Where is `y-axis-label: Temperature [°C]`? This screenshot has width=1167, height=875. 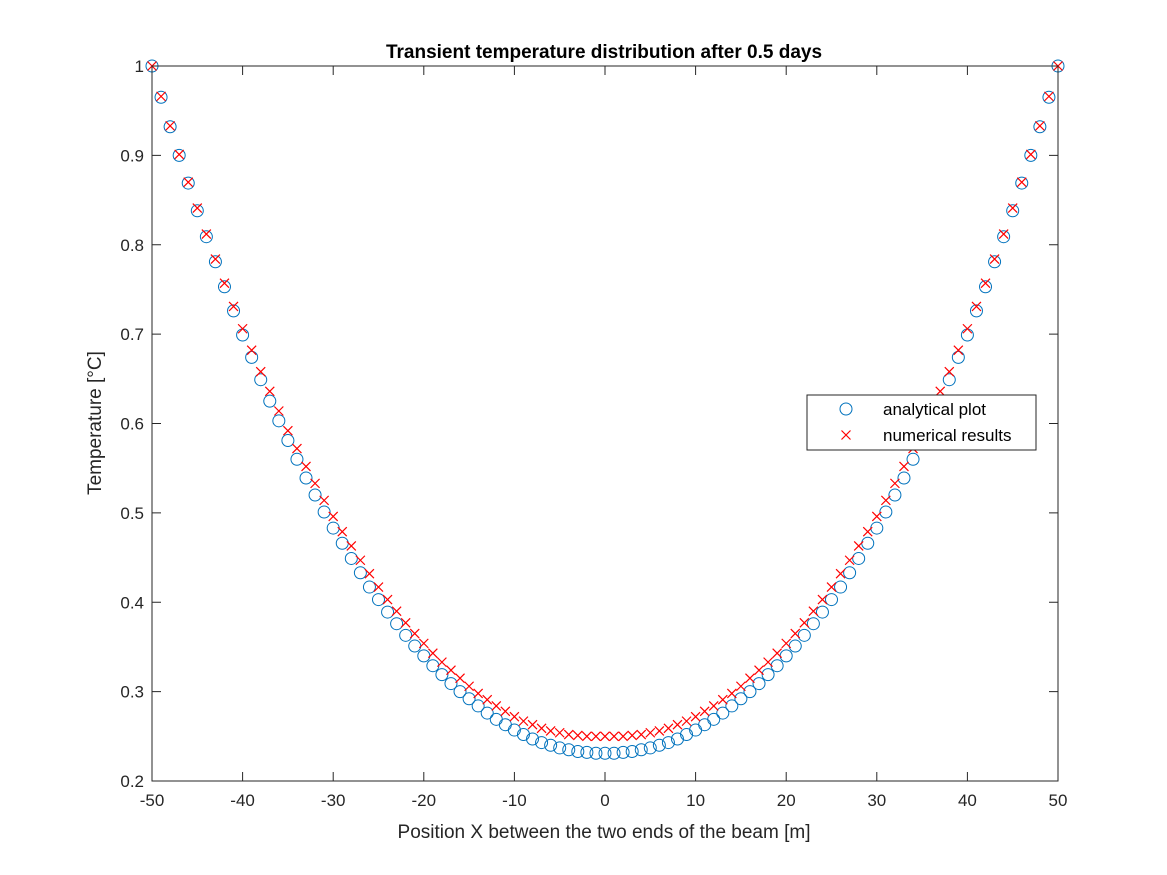
y-axis-label: Temperature [°C] is located at coordinates (95, 423).